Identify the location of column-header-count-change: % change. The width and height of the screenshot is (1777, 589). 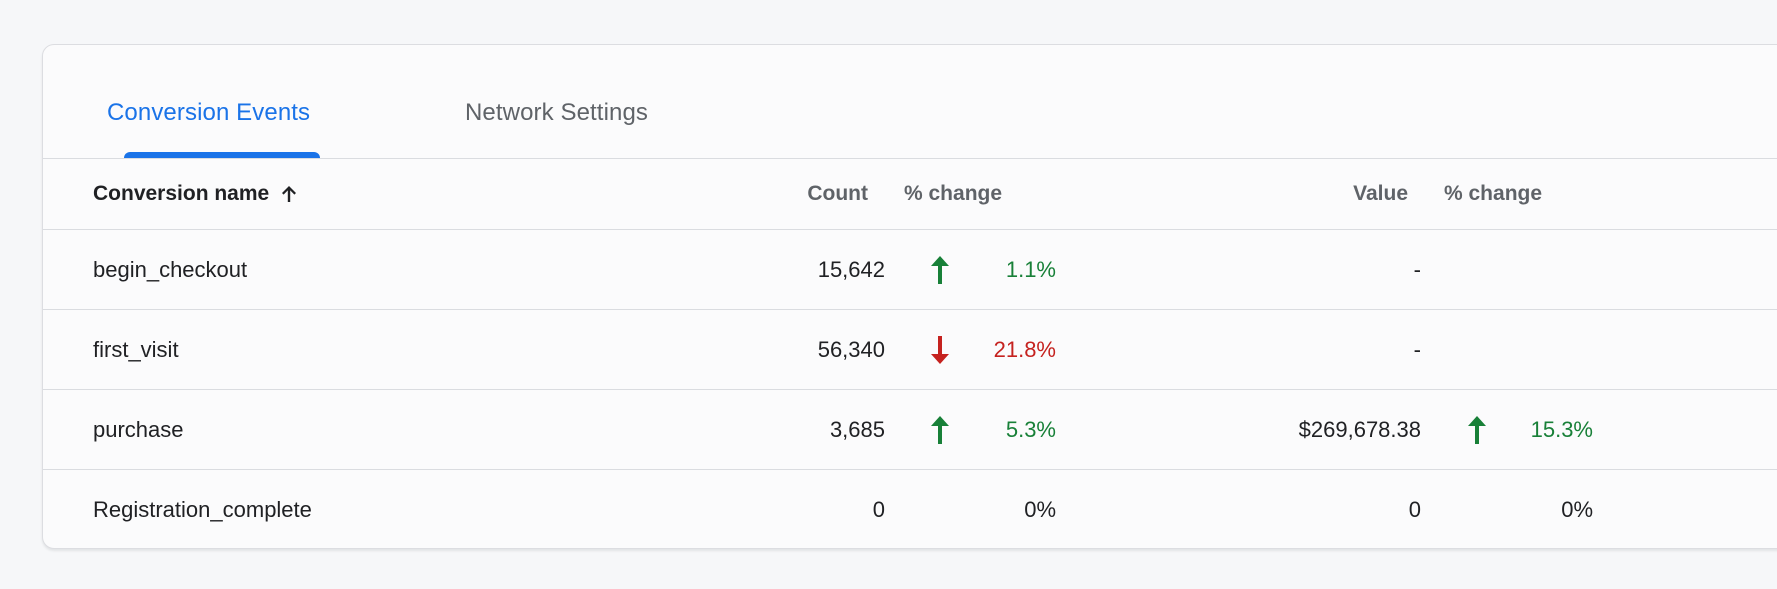
(953, 193).